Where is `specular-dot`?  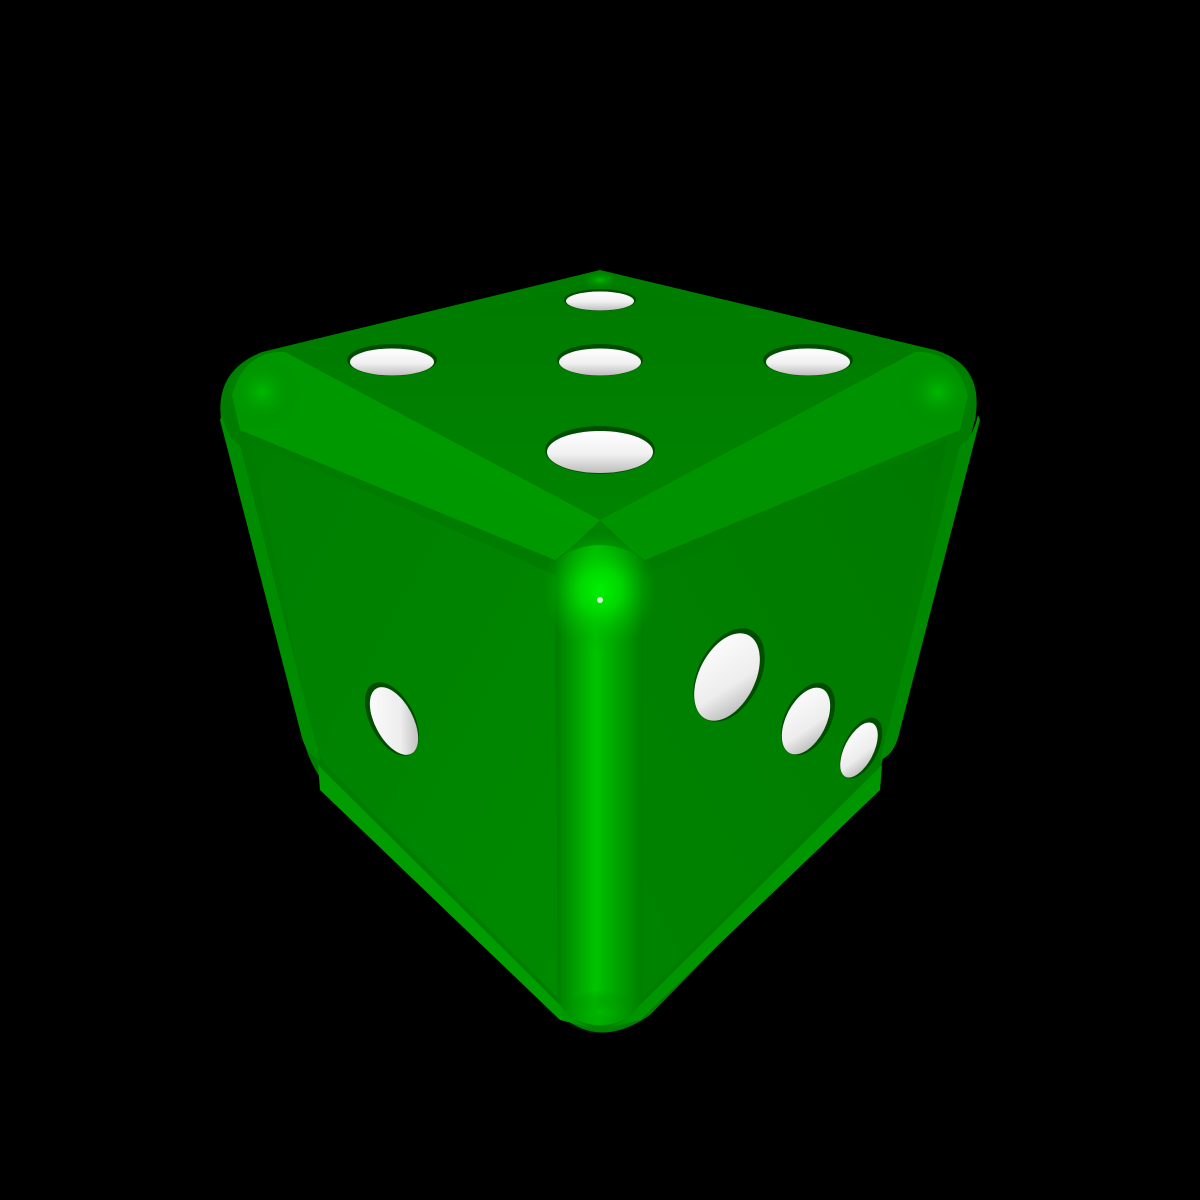
specular-dot is located at coordinates (600, 600).